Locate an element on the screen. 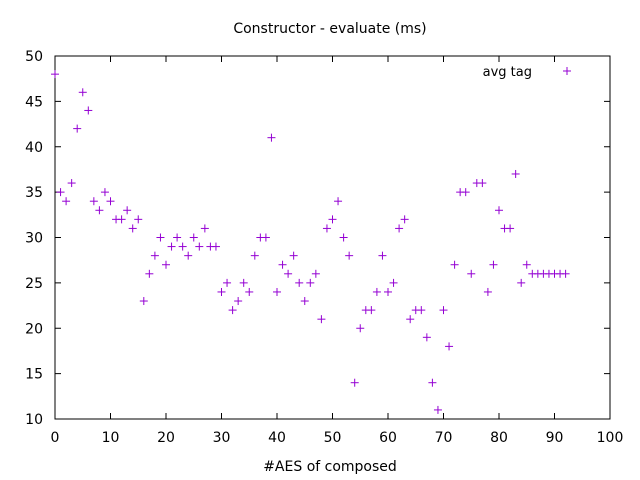 This screenshot has height=480, width=640. legend-marker is located at coordinates (567, 71).